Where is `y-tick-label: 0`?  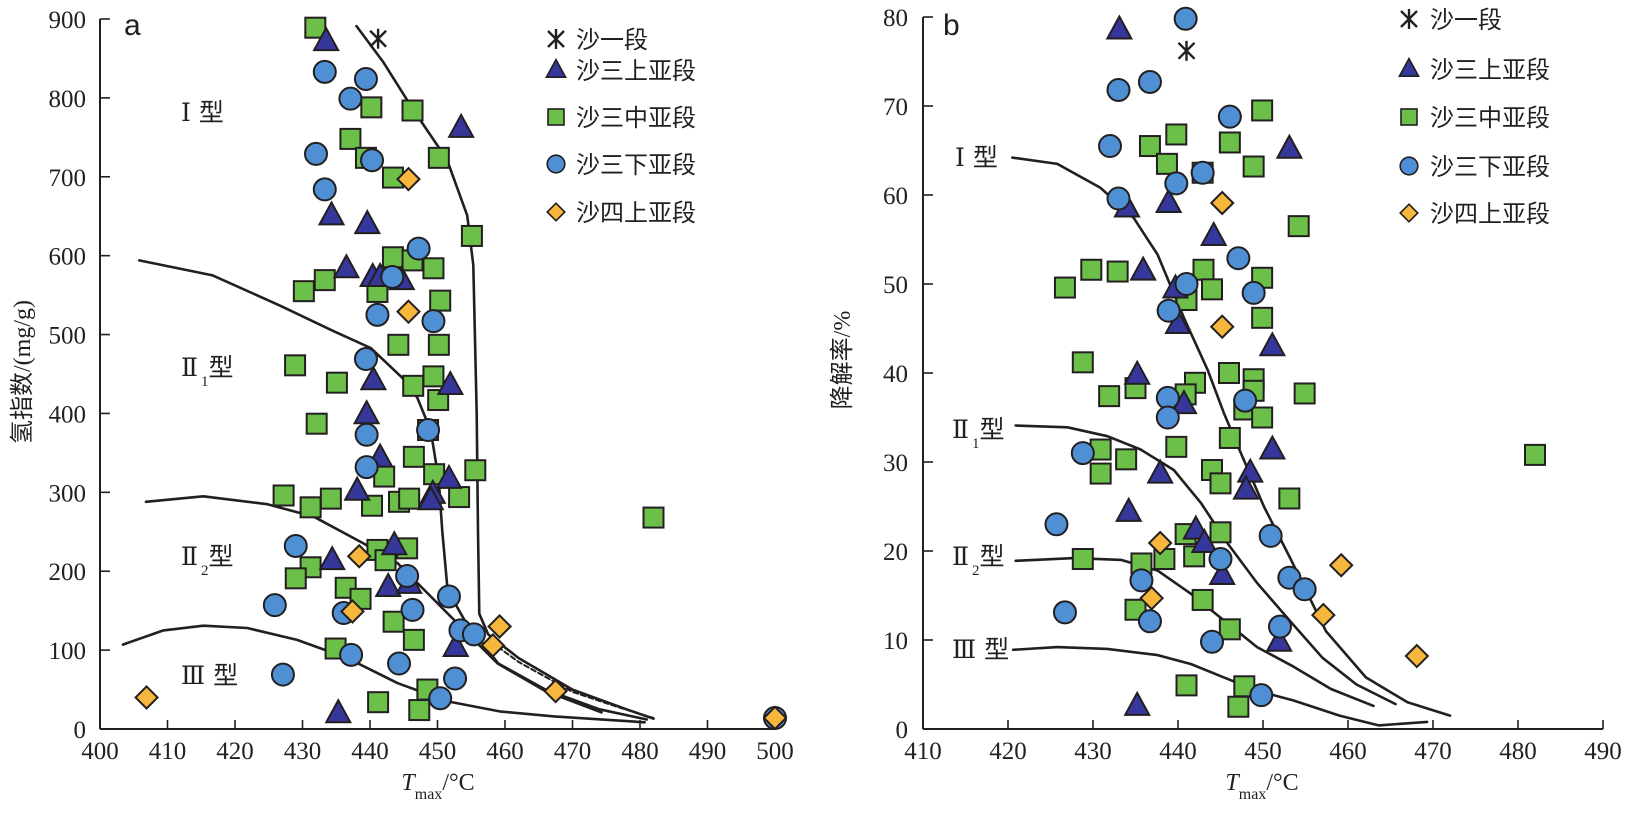
y-tick-label: 0 is located at coordinates (80, 730).